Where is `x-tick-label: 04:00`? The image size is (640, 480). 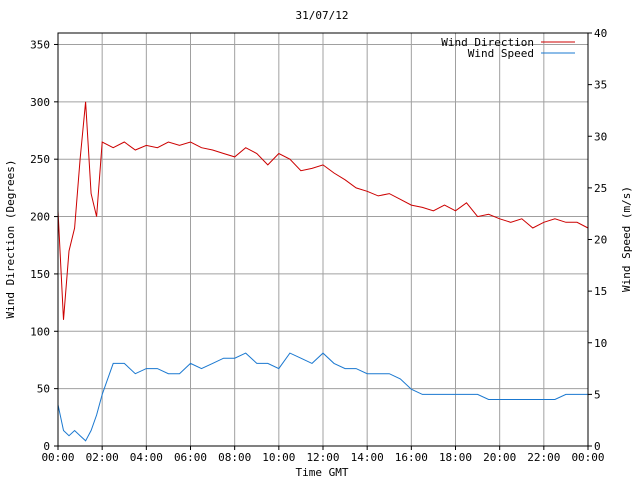 x-tick-label: 04:00 is located at coordinates (146, 457).